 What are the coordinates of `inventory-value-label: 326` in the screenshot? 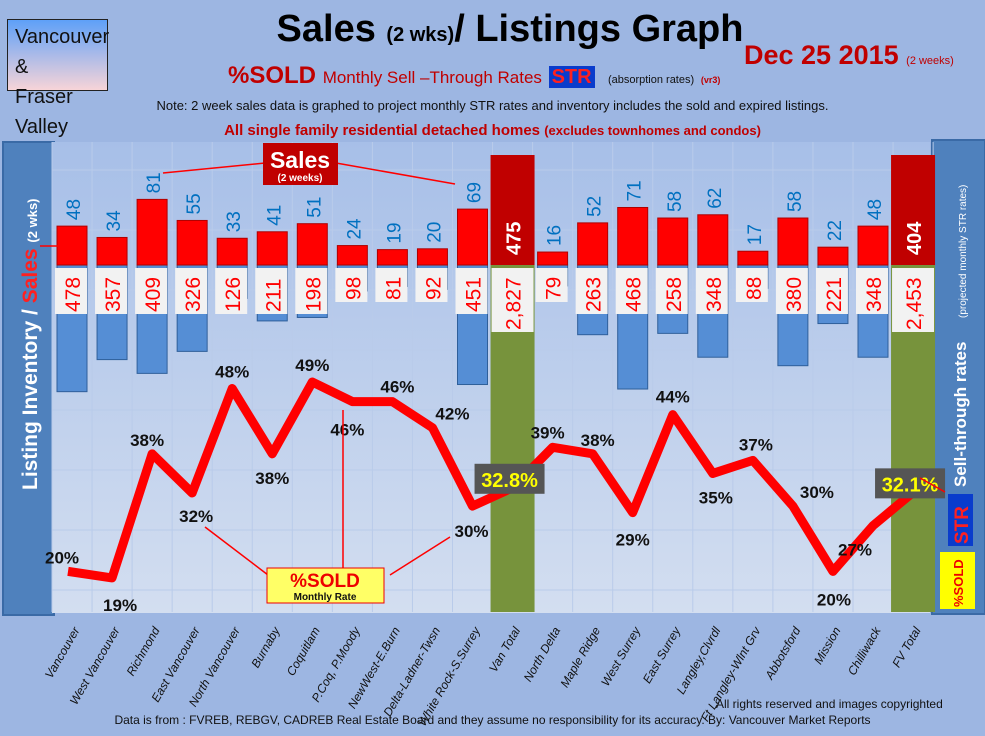 It's located at (193, 294).